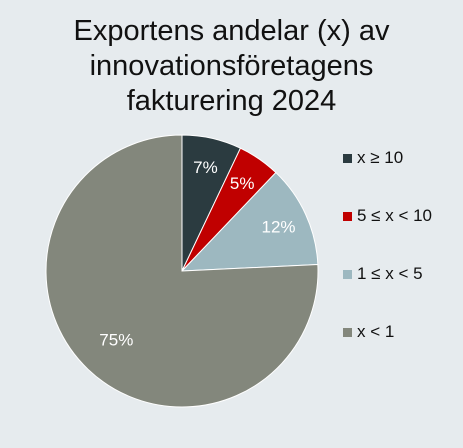 The width and height of the screenshot is (463, 448). What do you see at coordinates (116, 339) in the screenshot?
I see `pie-data-label-3: 75%` at bounding box center [116, 339].